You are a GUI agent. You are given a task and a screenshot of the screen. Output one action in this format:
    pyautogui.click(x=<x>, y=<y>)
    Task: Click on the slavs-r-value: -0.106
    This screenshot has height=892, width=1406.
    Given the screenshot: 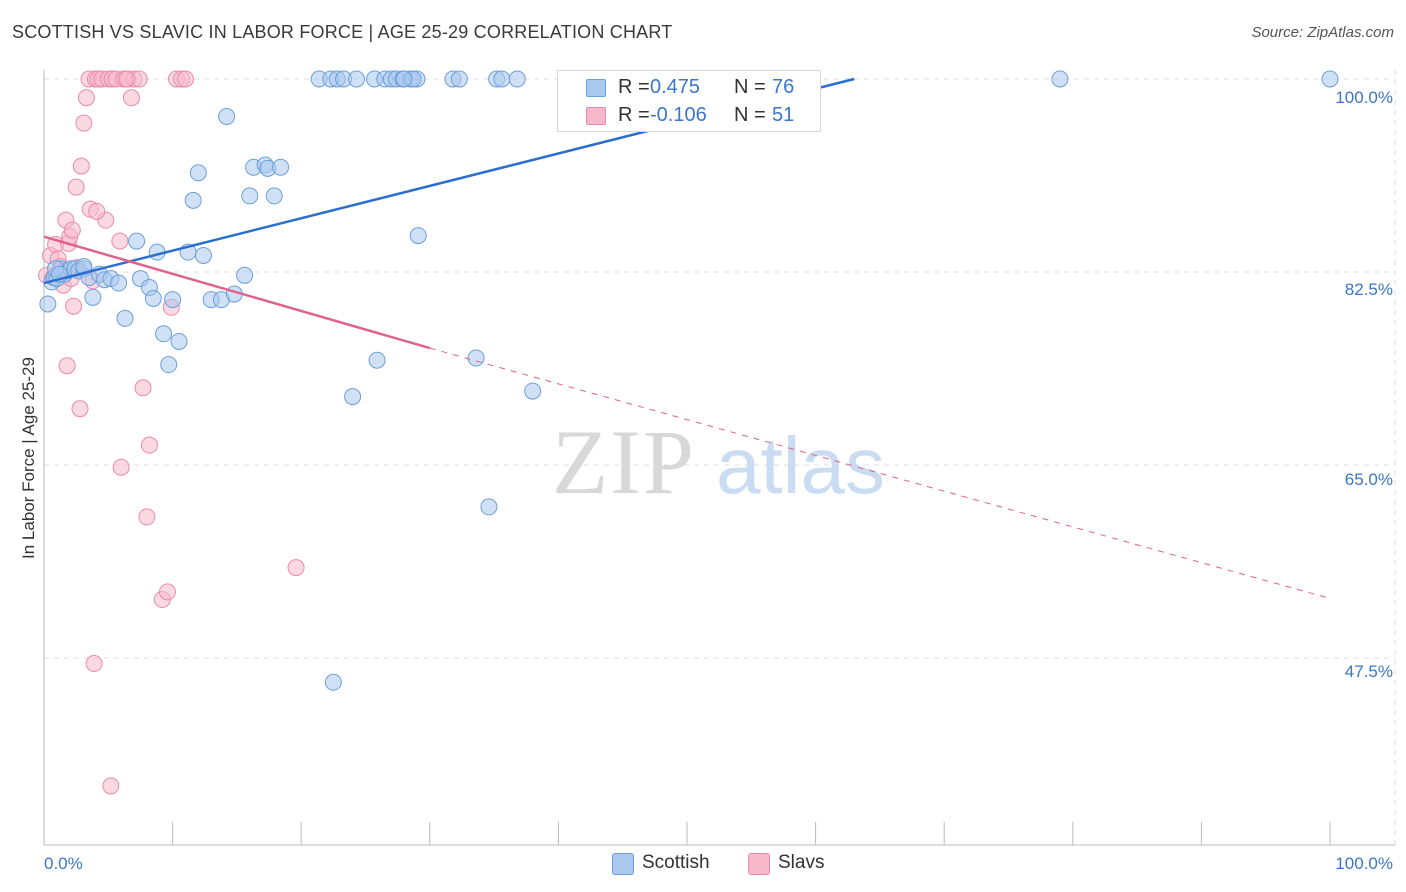 What is the action you would take?
    pyautogui.click(x=678, y=115)
    